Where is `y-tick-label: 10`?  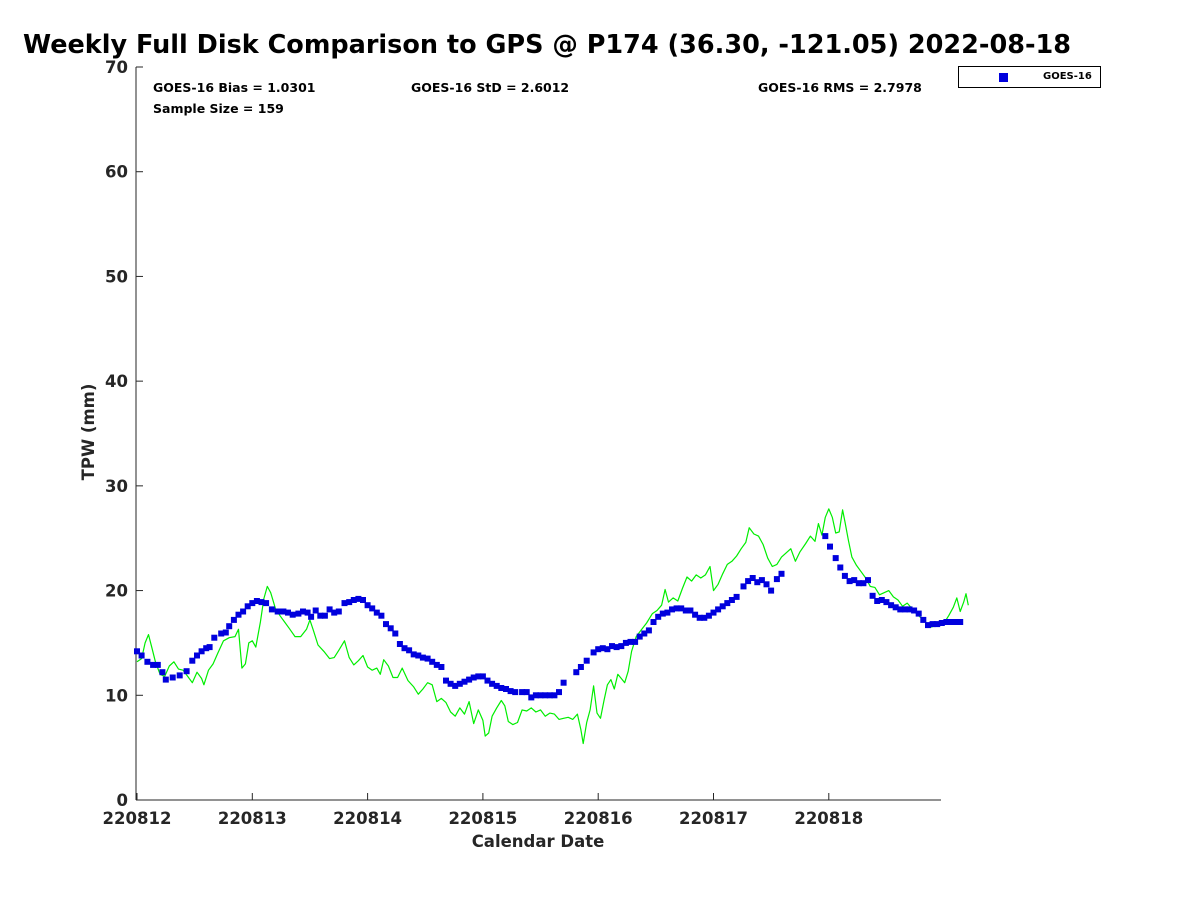 y-tick-label: 10 is located at coordinates (116, 695).